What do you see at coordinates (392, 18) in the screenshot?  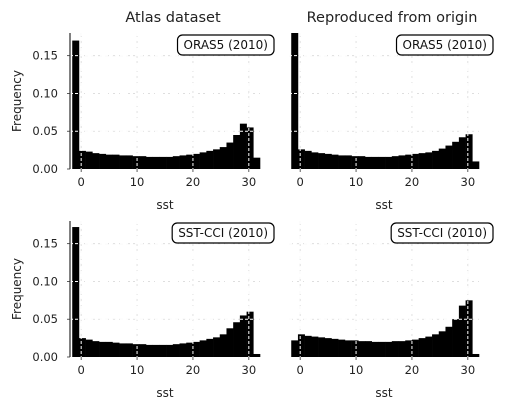 I see `column-title: Reproduced from origin` at bounding box center [392, 18].